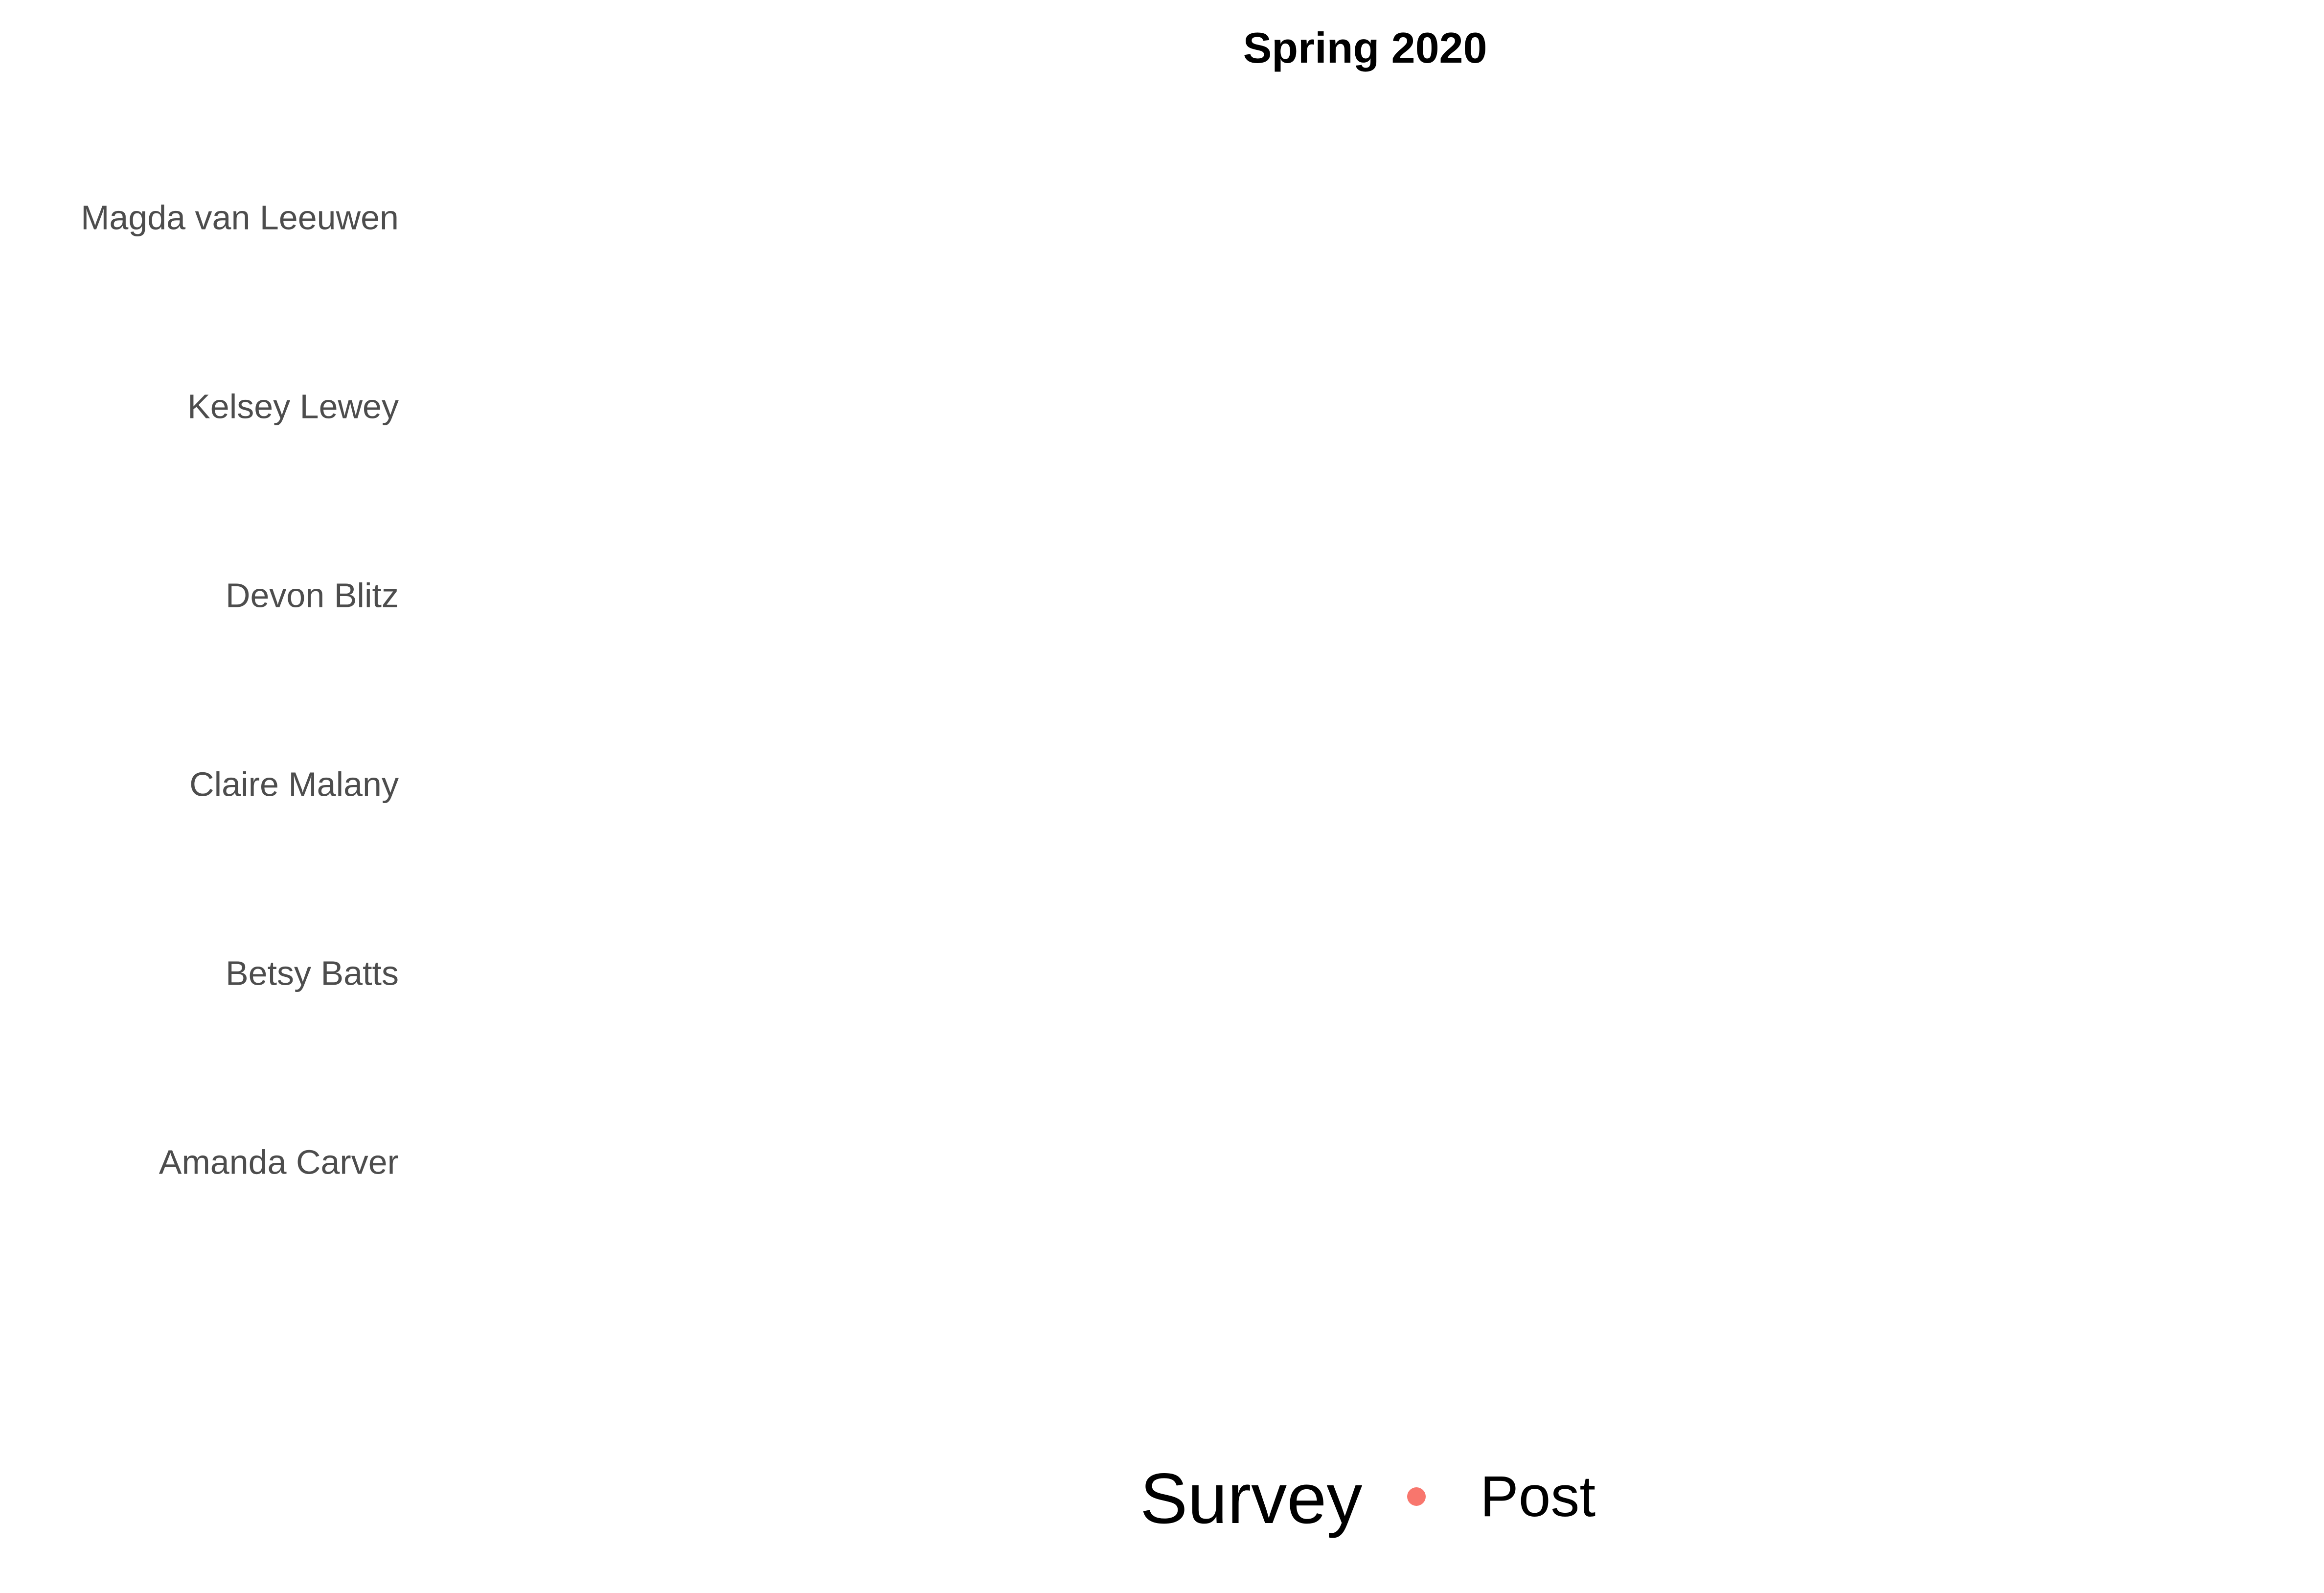  What do you see at coordinates (1367, 1498) in the screenshot?
I see `legend: Survey Post` at bounding box center [1367, 1498].